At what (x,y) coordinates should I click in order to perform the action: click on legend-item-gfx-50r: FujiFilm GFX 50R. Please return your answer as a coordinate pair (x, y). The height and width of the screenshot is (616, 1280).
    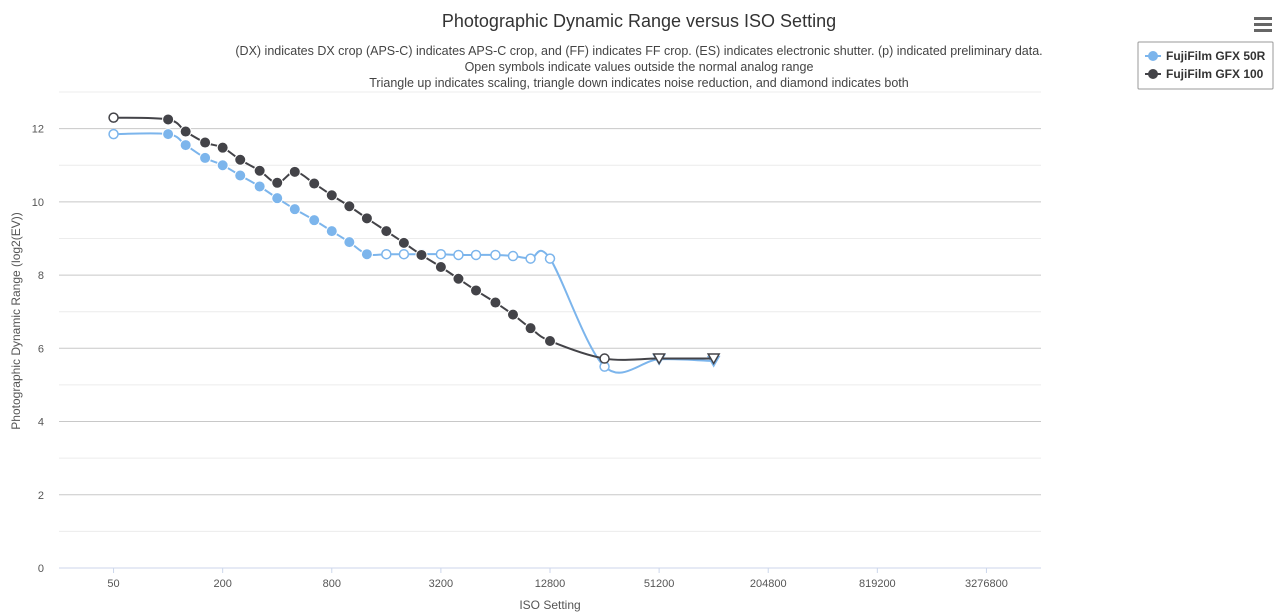
    Looking at the image, I should click on (1205, 56).